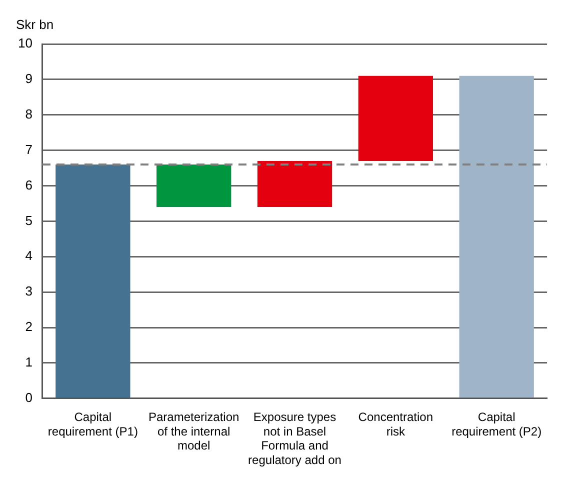 The height and width of the screenshot is (488, 562). I want to click on x-tick-label: Parameterization of the internal model, so click(194, 431).